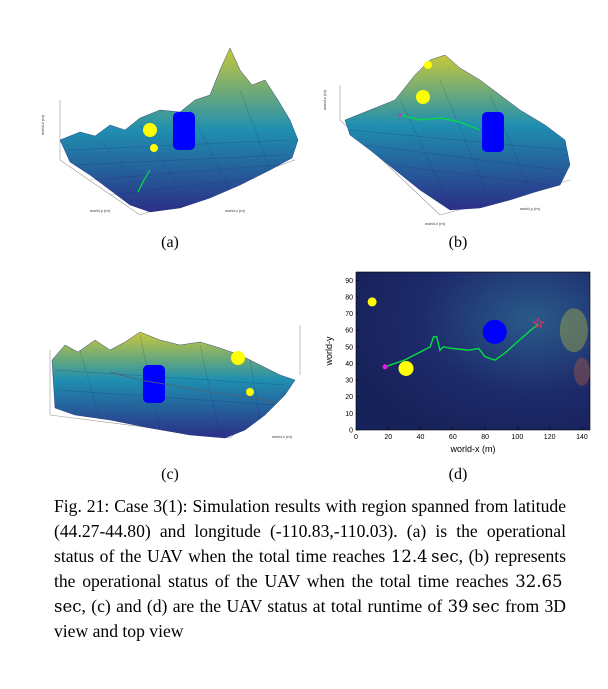  What do you see at coordinates (457, 142) in the screenshot?
I see `terrain-mesh-b` at bounding box center [457, 142].